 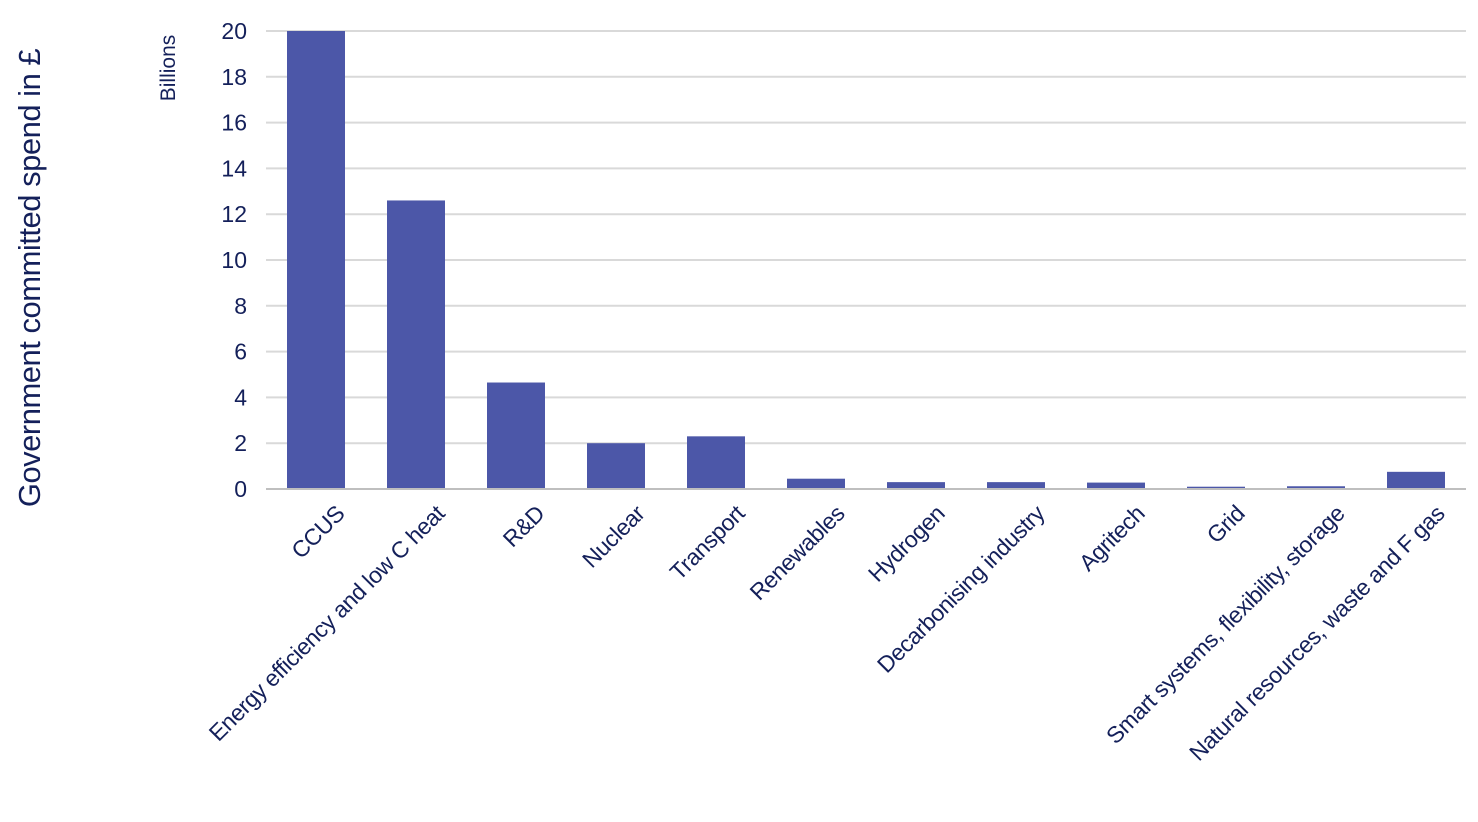 I want to click on y-tick-label: 18, so click(x=234, y=77).